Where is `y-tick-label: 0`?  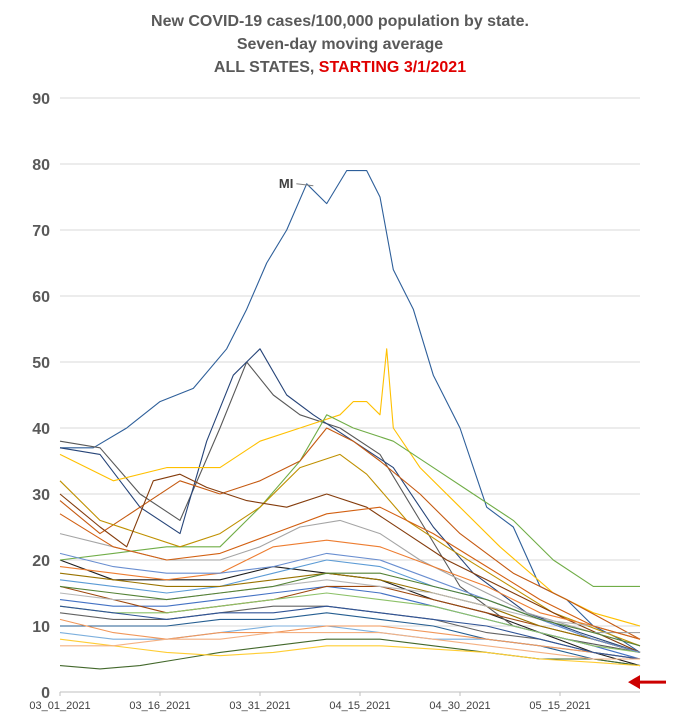
y-tick-label: 0 is located at coordinates (45, 693).